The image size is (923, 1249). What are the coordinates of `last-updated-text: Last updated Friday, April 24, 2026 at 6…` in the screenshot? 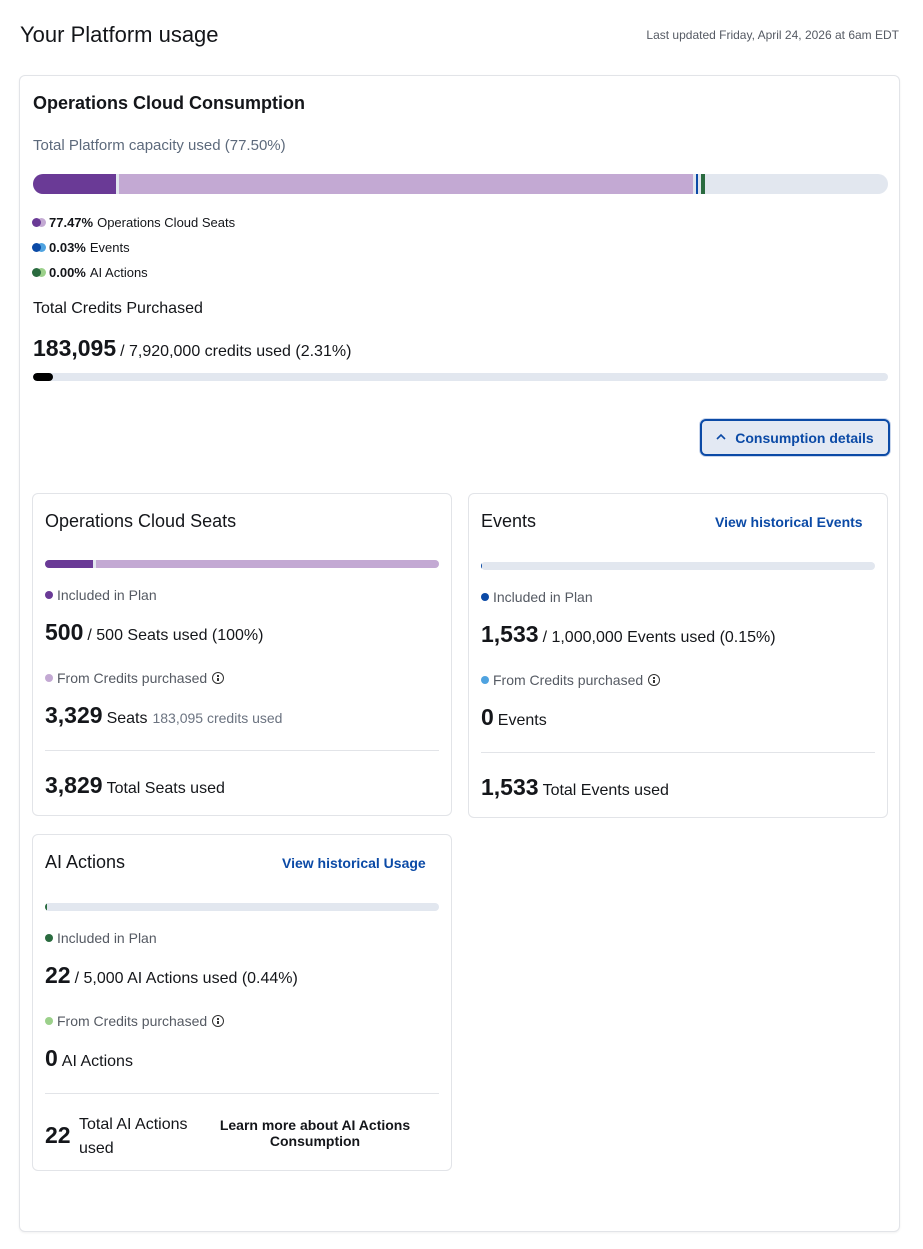 It's located at (772, 35).